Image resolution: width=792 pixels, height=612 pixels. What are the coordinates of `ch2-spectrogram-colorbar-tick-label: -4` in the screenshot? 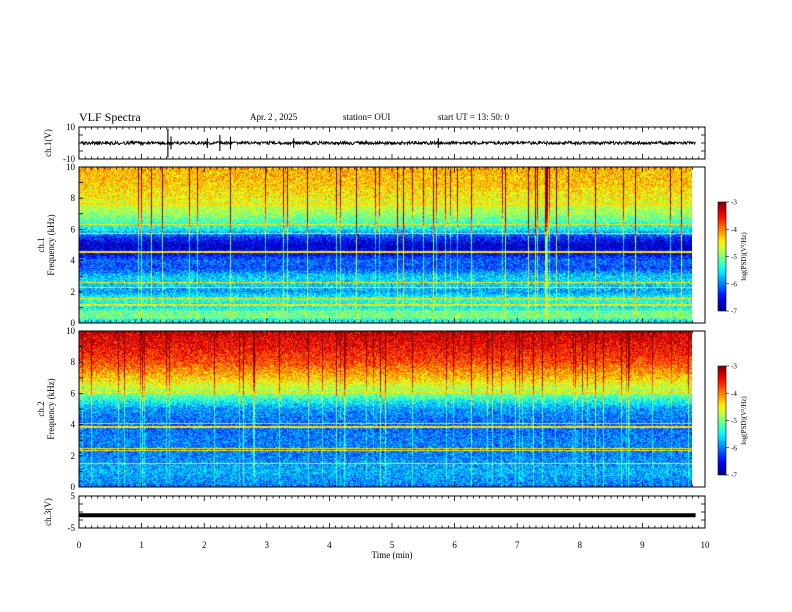 It's located at (734, 394).